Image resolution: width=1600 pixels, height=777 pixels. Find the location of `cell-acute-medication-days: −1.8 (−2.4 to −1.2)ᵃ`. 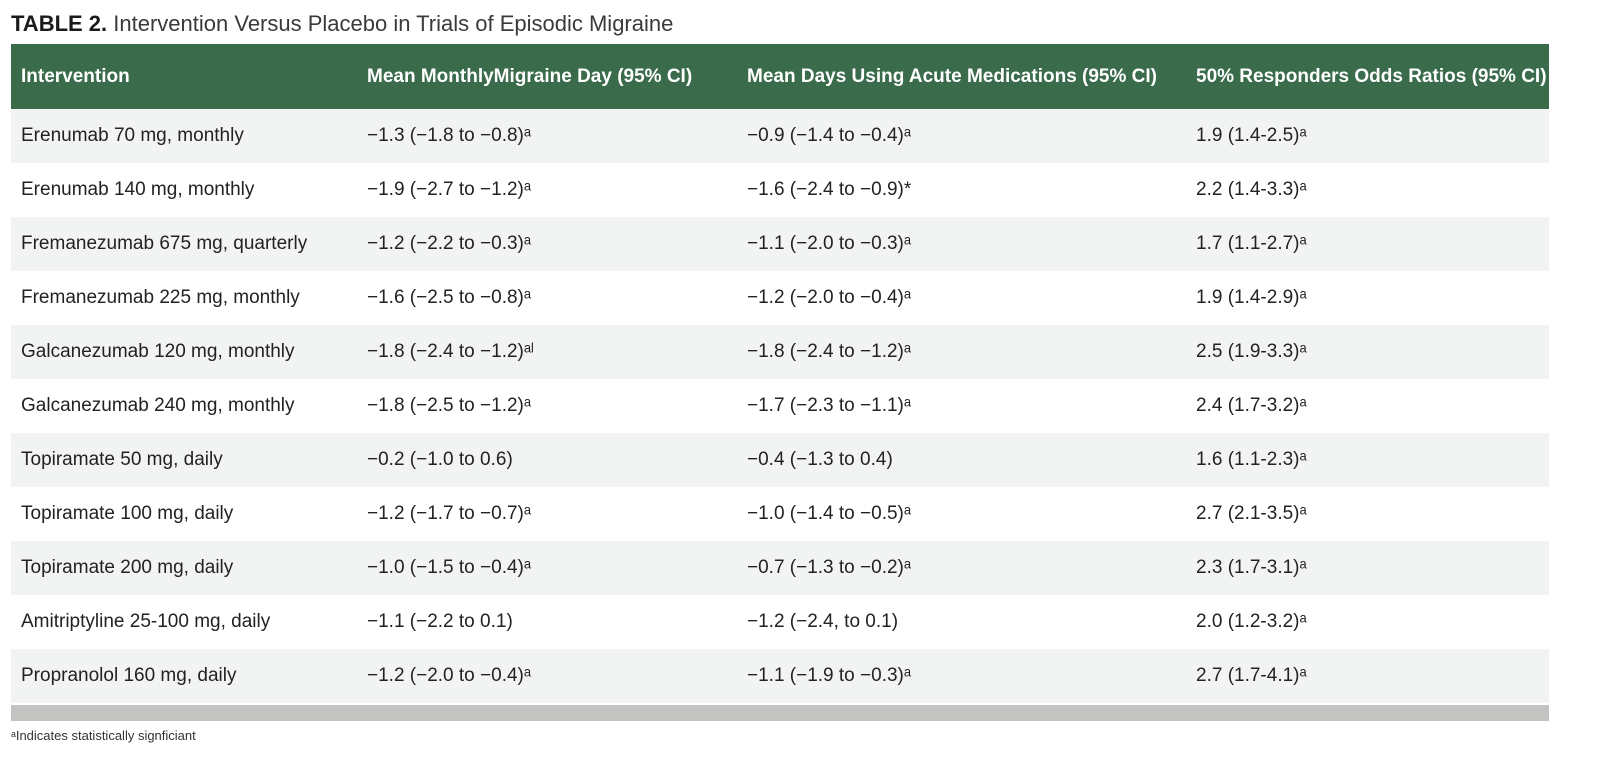

cell-acute-medication-days: −1.8 (−2.4 to −1.2)ᵃ is located at coordinates (961, 352).